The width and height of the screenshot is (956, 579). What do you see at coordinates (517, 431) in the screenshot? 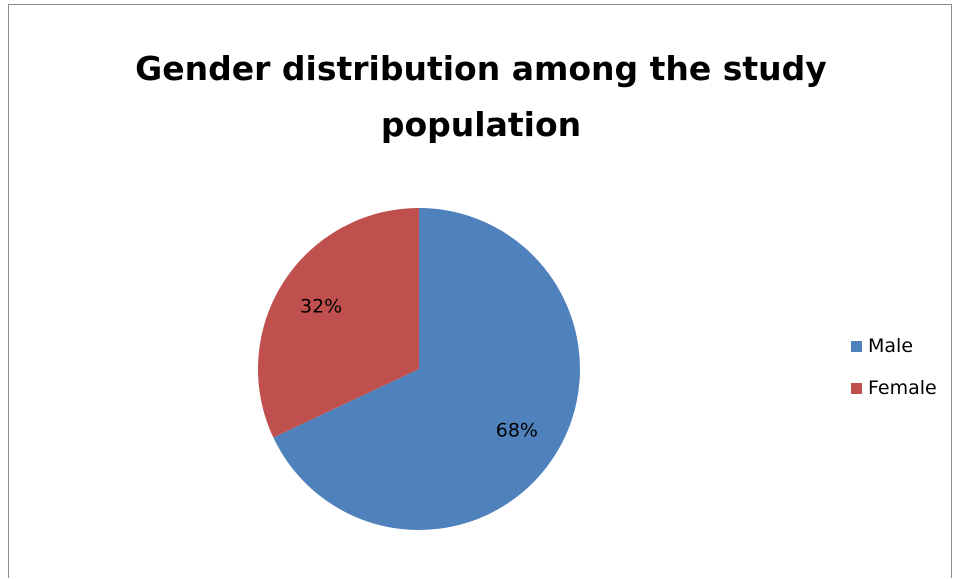
I see `pie-label-male: 68%` at bounding box center [517, 431].